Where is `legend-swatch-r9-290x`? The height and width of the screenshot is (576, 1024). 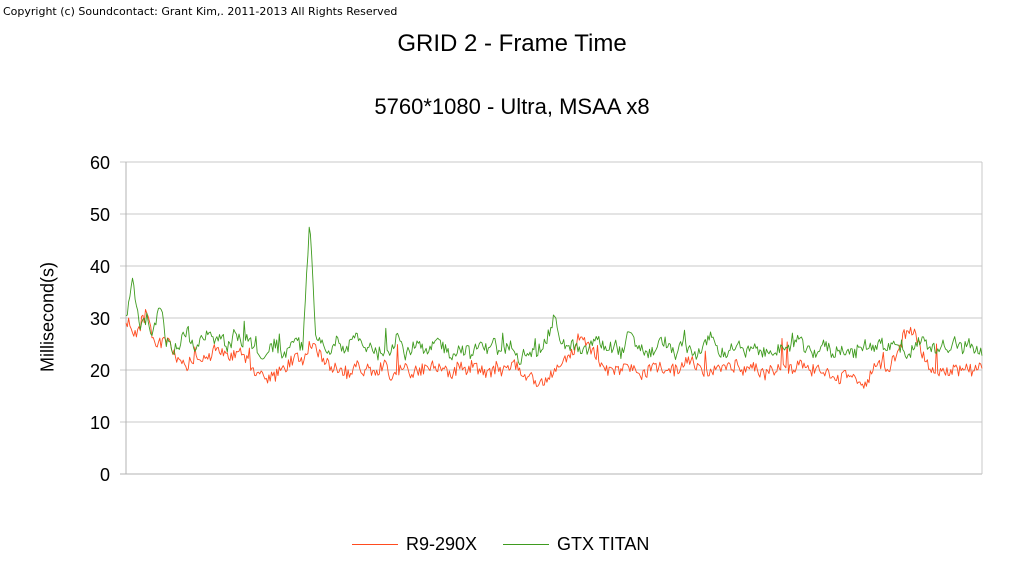
legend-swatch-r9-290x is located at coordinates (375, 544).